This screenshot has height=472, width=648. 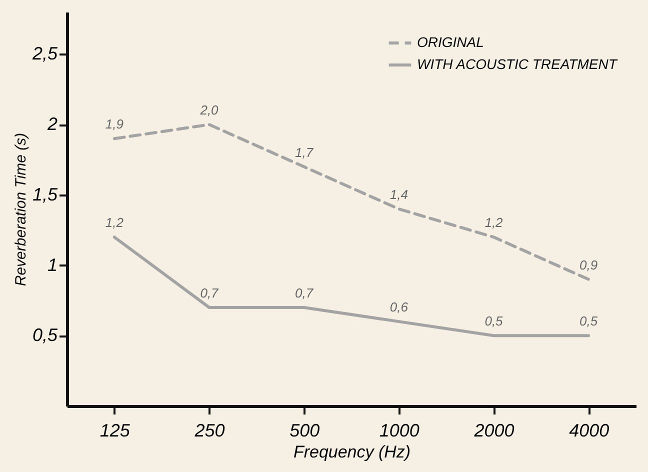 I want to click on data-label: 0,9, so click(x=589, y=264).